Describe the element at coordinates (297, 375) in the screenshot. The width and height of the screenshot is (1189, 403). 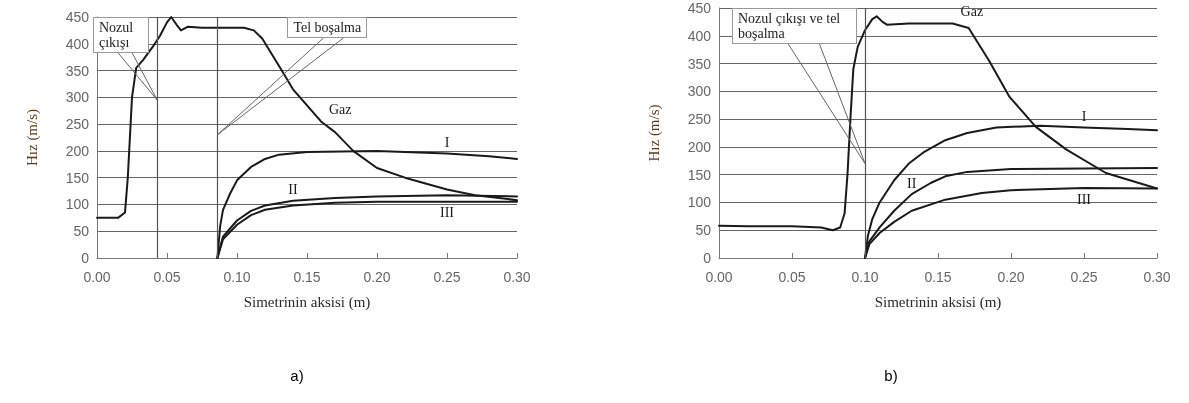
I see `text: a)` at that location.